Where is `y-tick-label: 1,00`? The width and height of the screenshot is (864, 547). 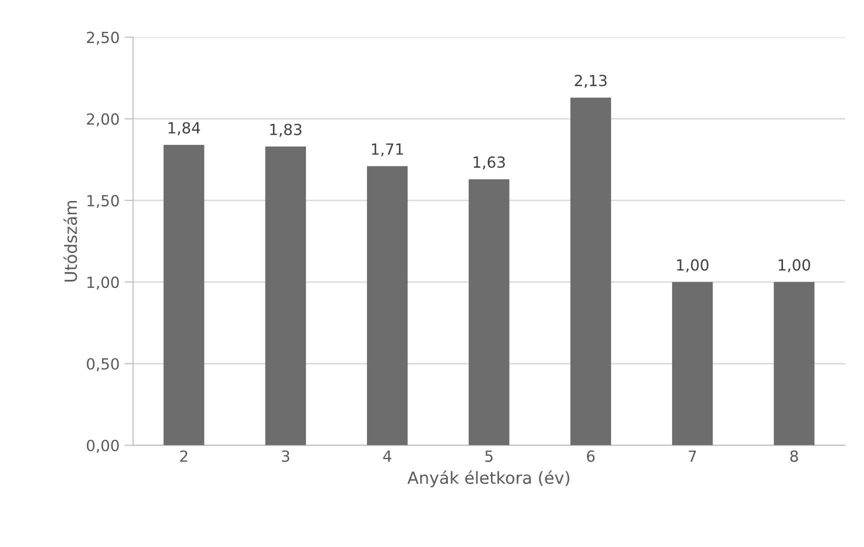 y-tick-label: 1,00 is located at coordinates (103, 283).